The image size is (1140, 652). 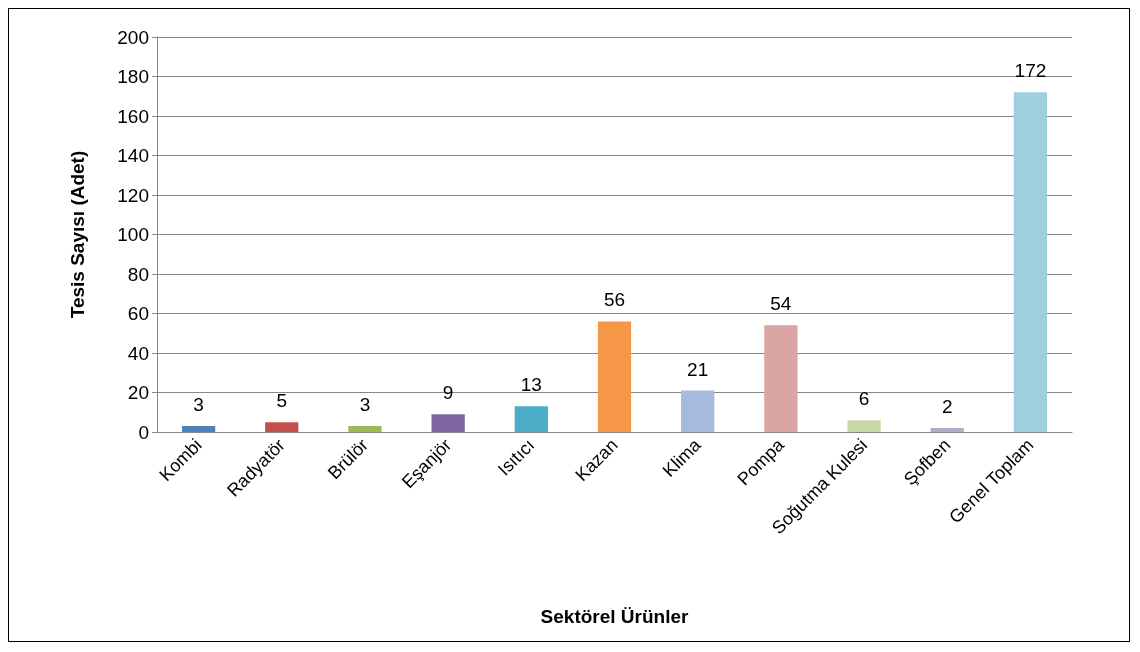 I want to click on y-tick-label: 60, so click(x=138, y=313).